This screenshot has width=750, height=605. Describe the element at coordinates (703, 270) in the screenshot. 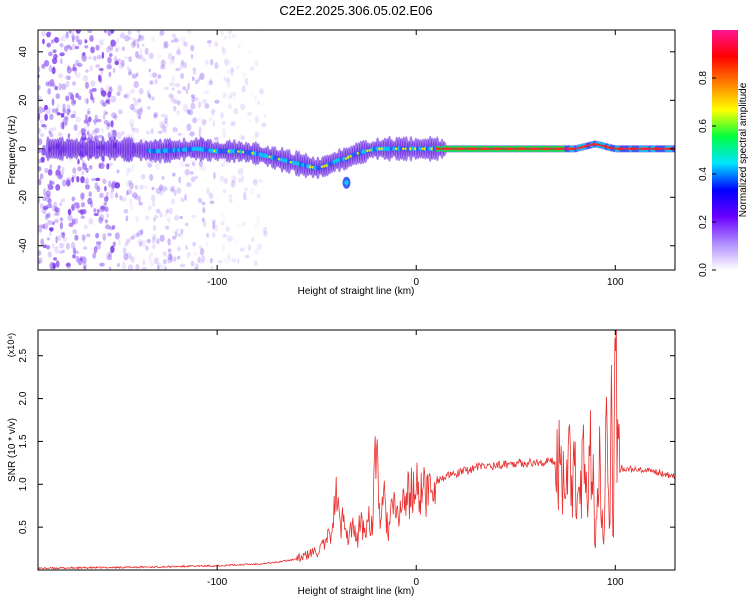

I see `colorbar-tick-label: 0.0` at that location.